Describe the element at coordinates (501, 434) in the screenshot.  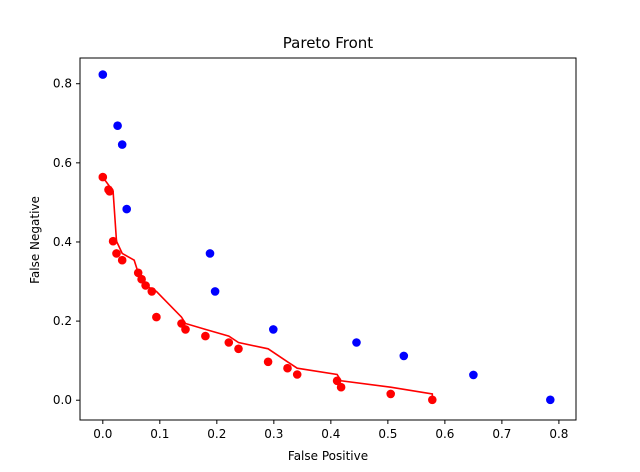
I see `x-tick-label-7: 0.7` at that location.